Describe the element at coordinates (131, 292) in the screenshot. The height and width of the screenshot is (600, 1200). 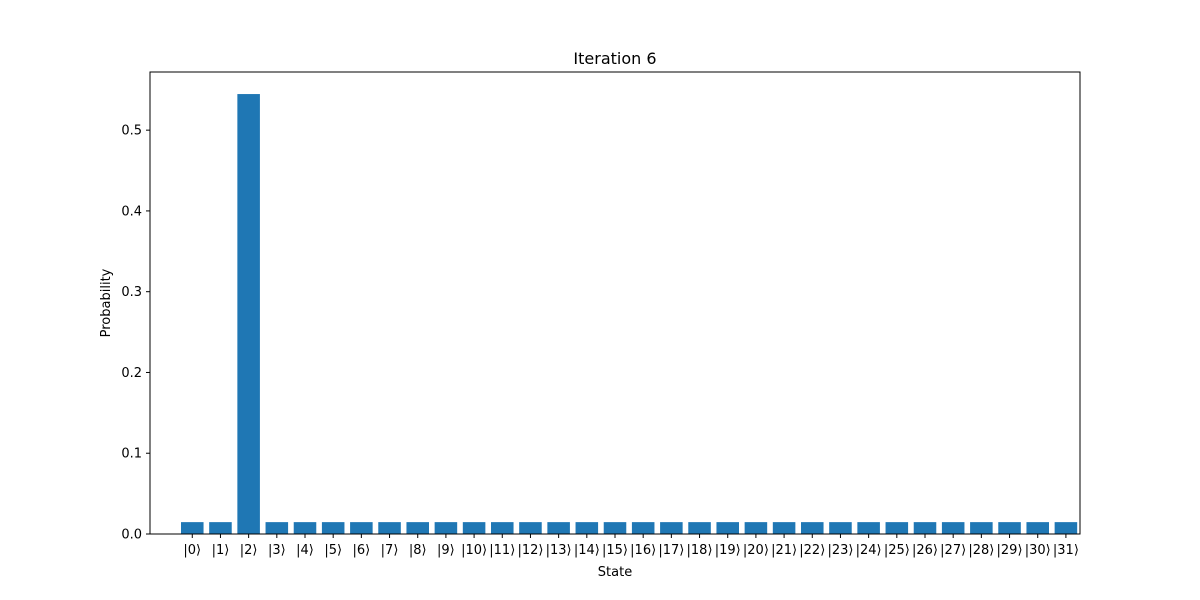
I see `y-tick-label-3: 0.3` at that location.